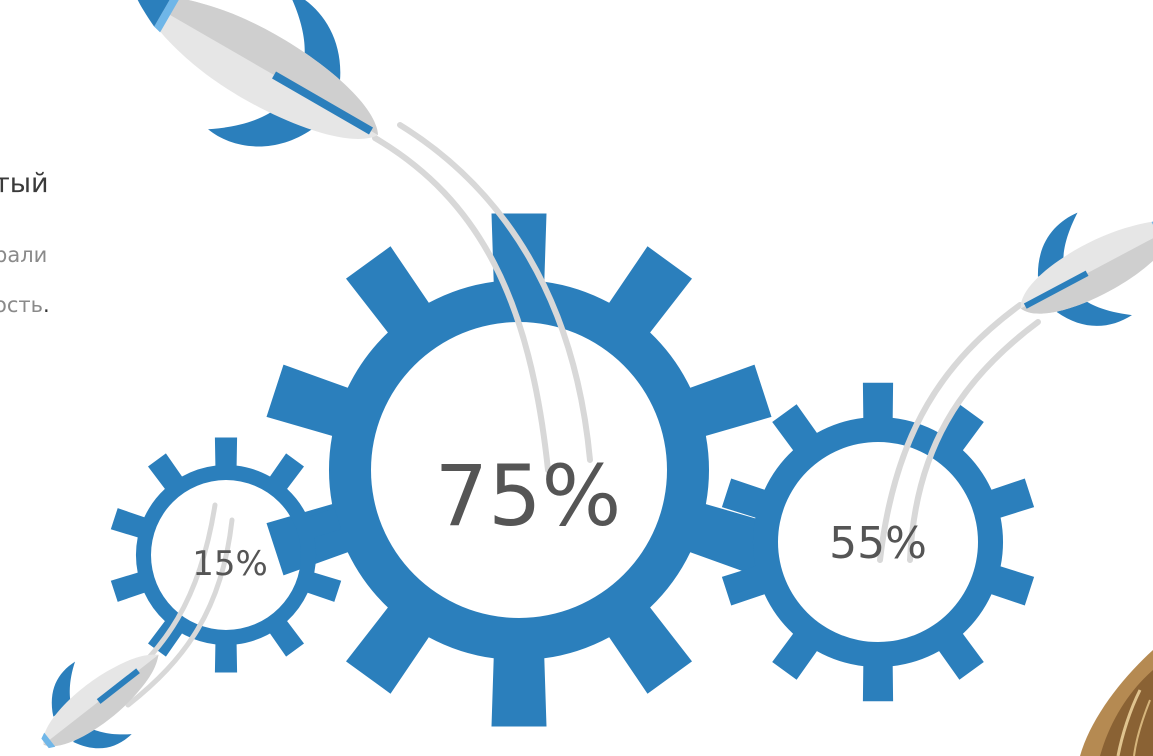 Image resolution: width=1153 pixels, height=756 pixels. What do you see at coordinates (22, 305) in the screenshot?
I see `body-text-line-2-text: ость` at bounding box center [22, 305].